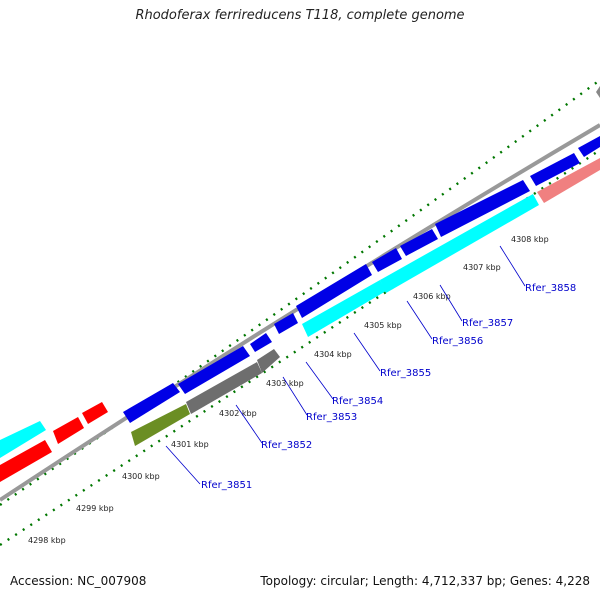  I want to click on gene-label: Rfer_3856, so click(457, 341).